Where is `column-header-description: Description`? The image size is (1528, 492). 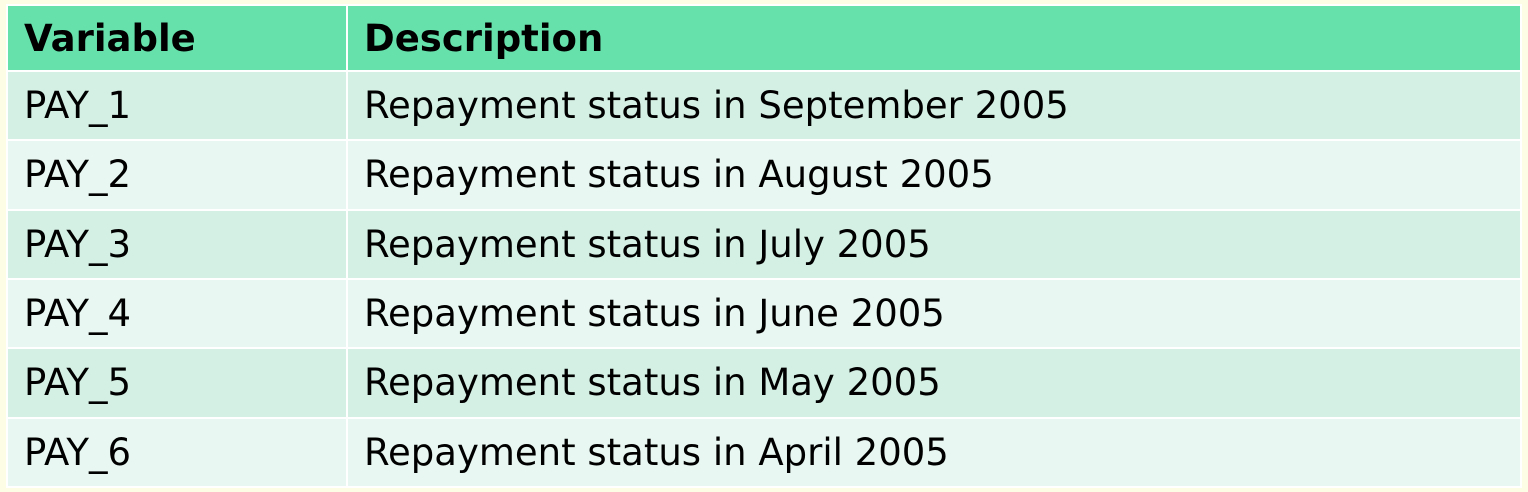
column-header-description: Description is located at coordinates (934, 38).